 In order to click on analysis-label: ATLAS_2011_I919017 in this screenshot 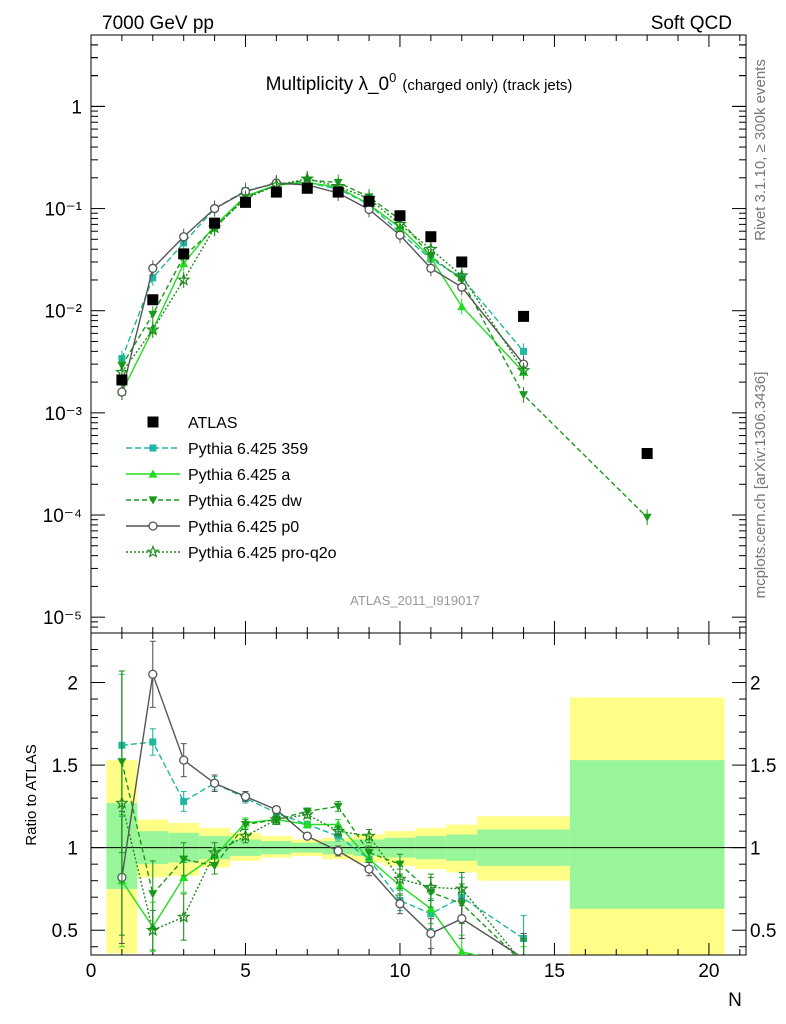, I will do `click(415, 600)`.